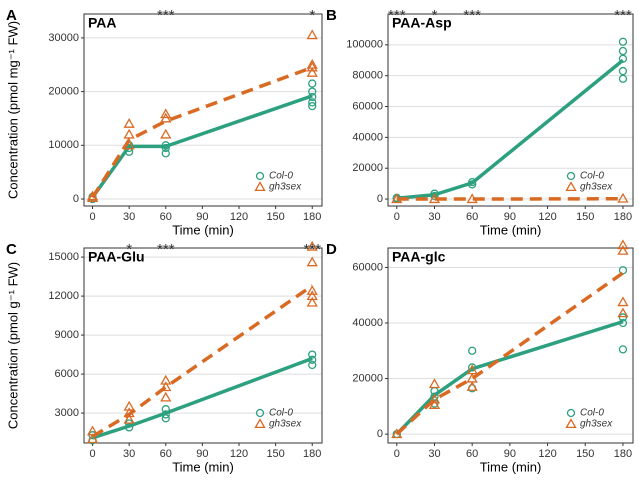 This screenshot has height=480, width=639. What do you see at coordinates (116, 257) in the screenshot?
I see `panel-title: PAA-Glu` at bounding box center [116, 257].